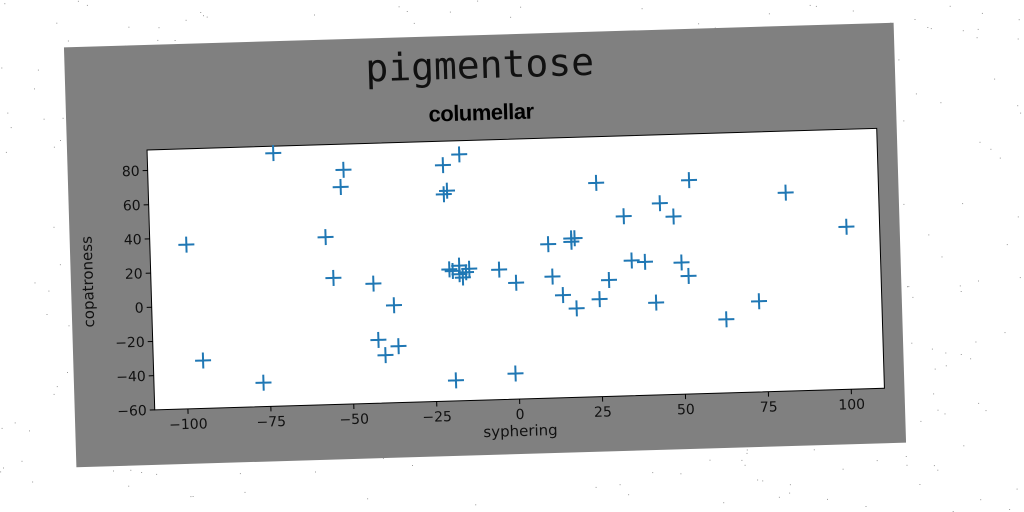 This screenshot has width=1024, height=512. Describe the element at coordinates (686, 410) in the screenshot. I see `x-tick-label: 50` at that location.